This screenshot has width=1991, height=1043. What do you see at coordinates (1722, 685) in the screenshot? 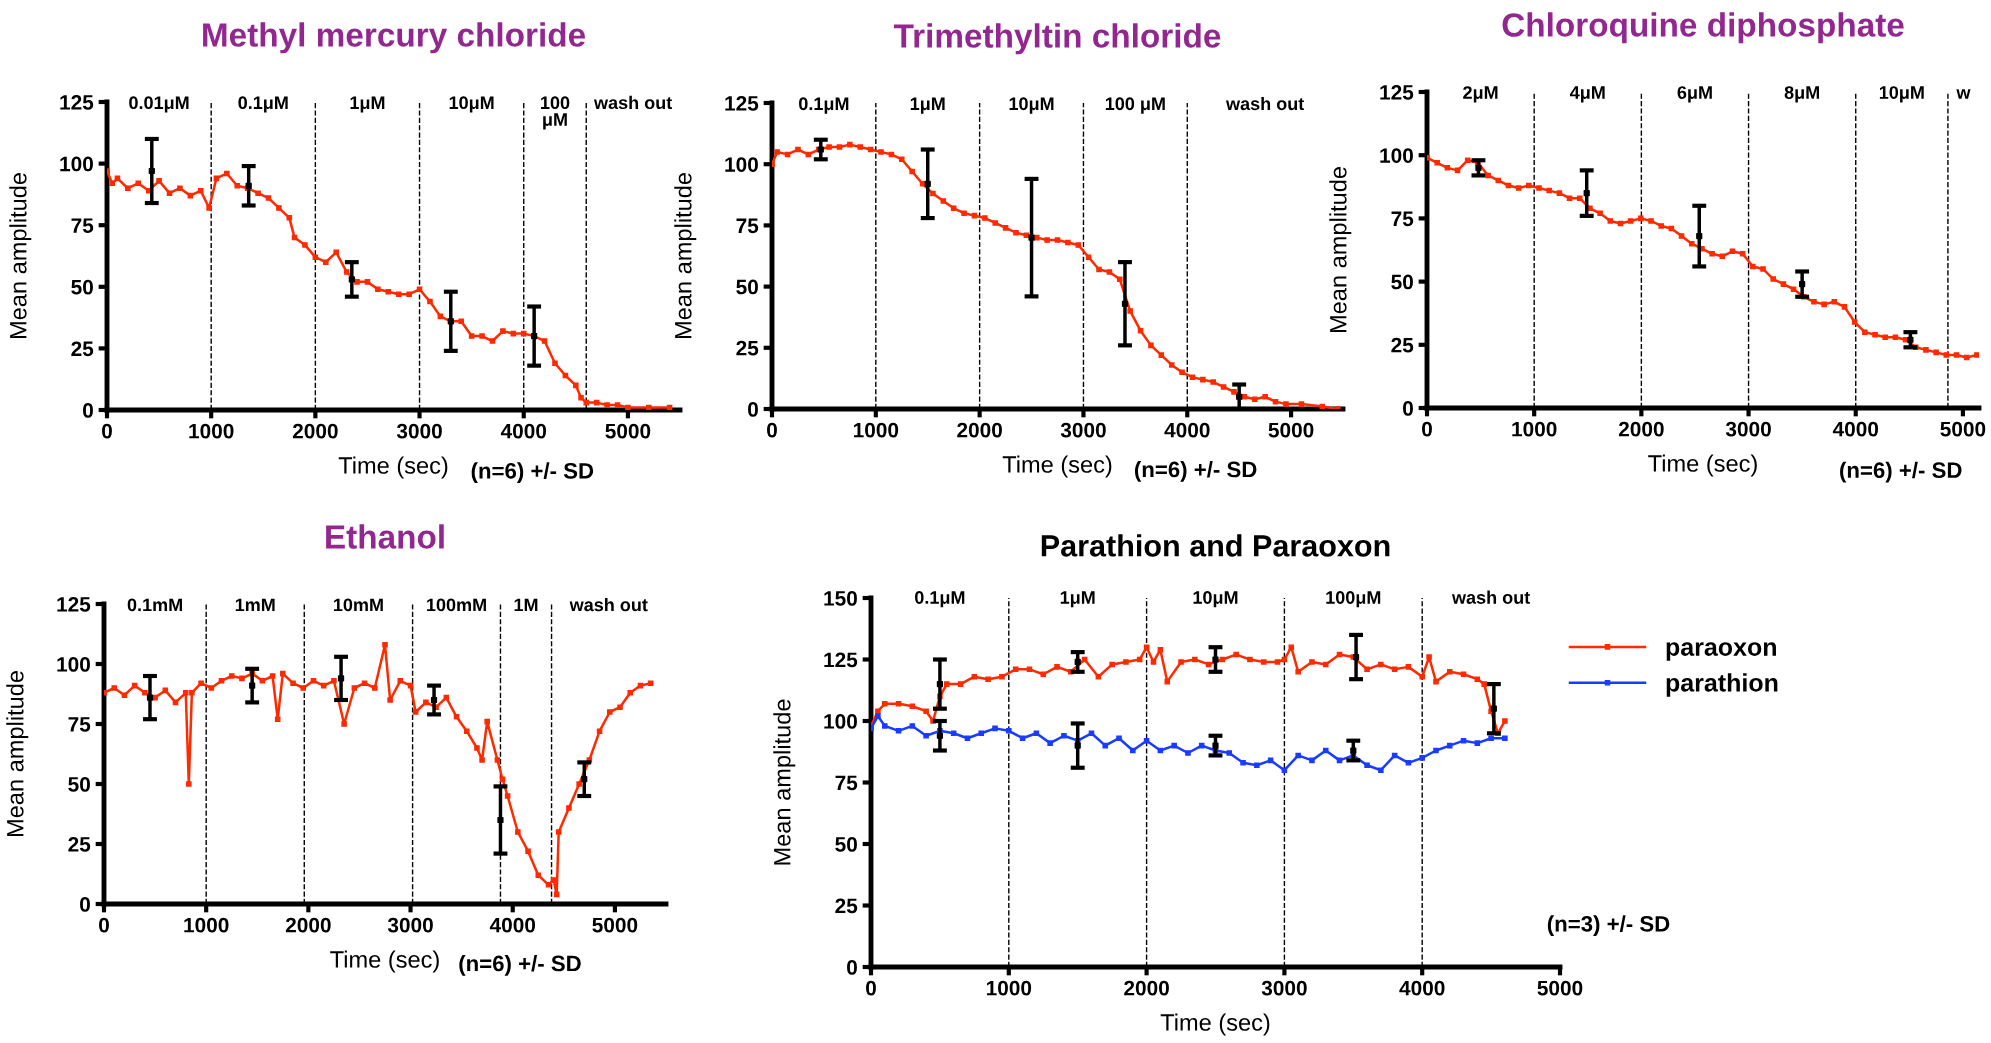
I see `legend-label: parathion` at bounding box center [1722, 685].